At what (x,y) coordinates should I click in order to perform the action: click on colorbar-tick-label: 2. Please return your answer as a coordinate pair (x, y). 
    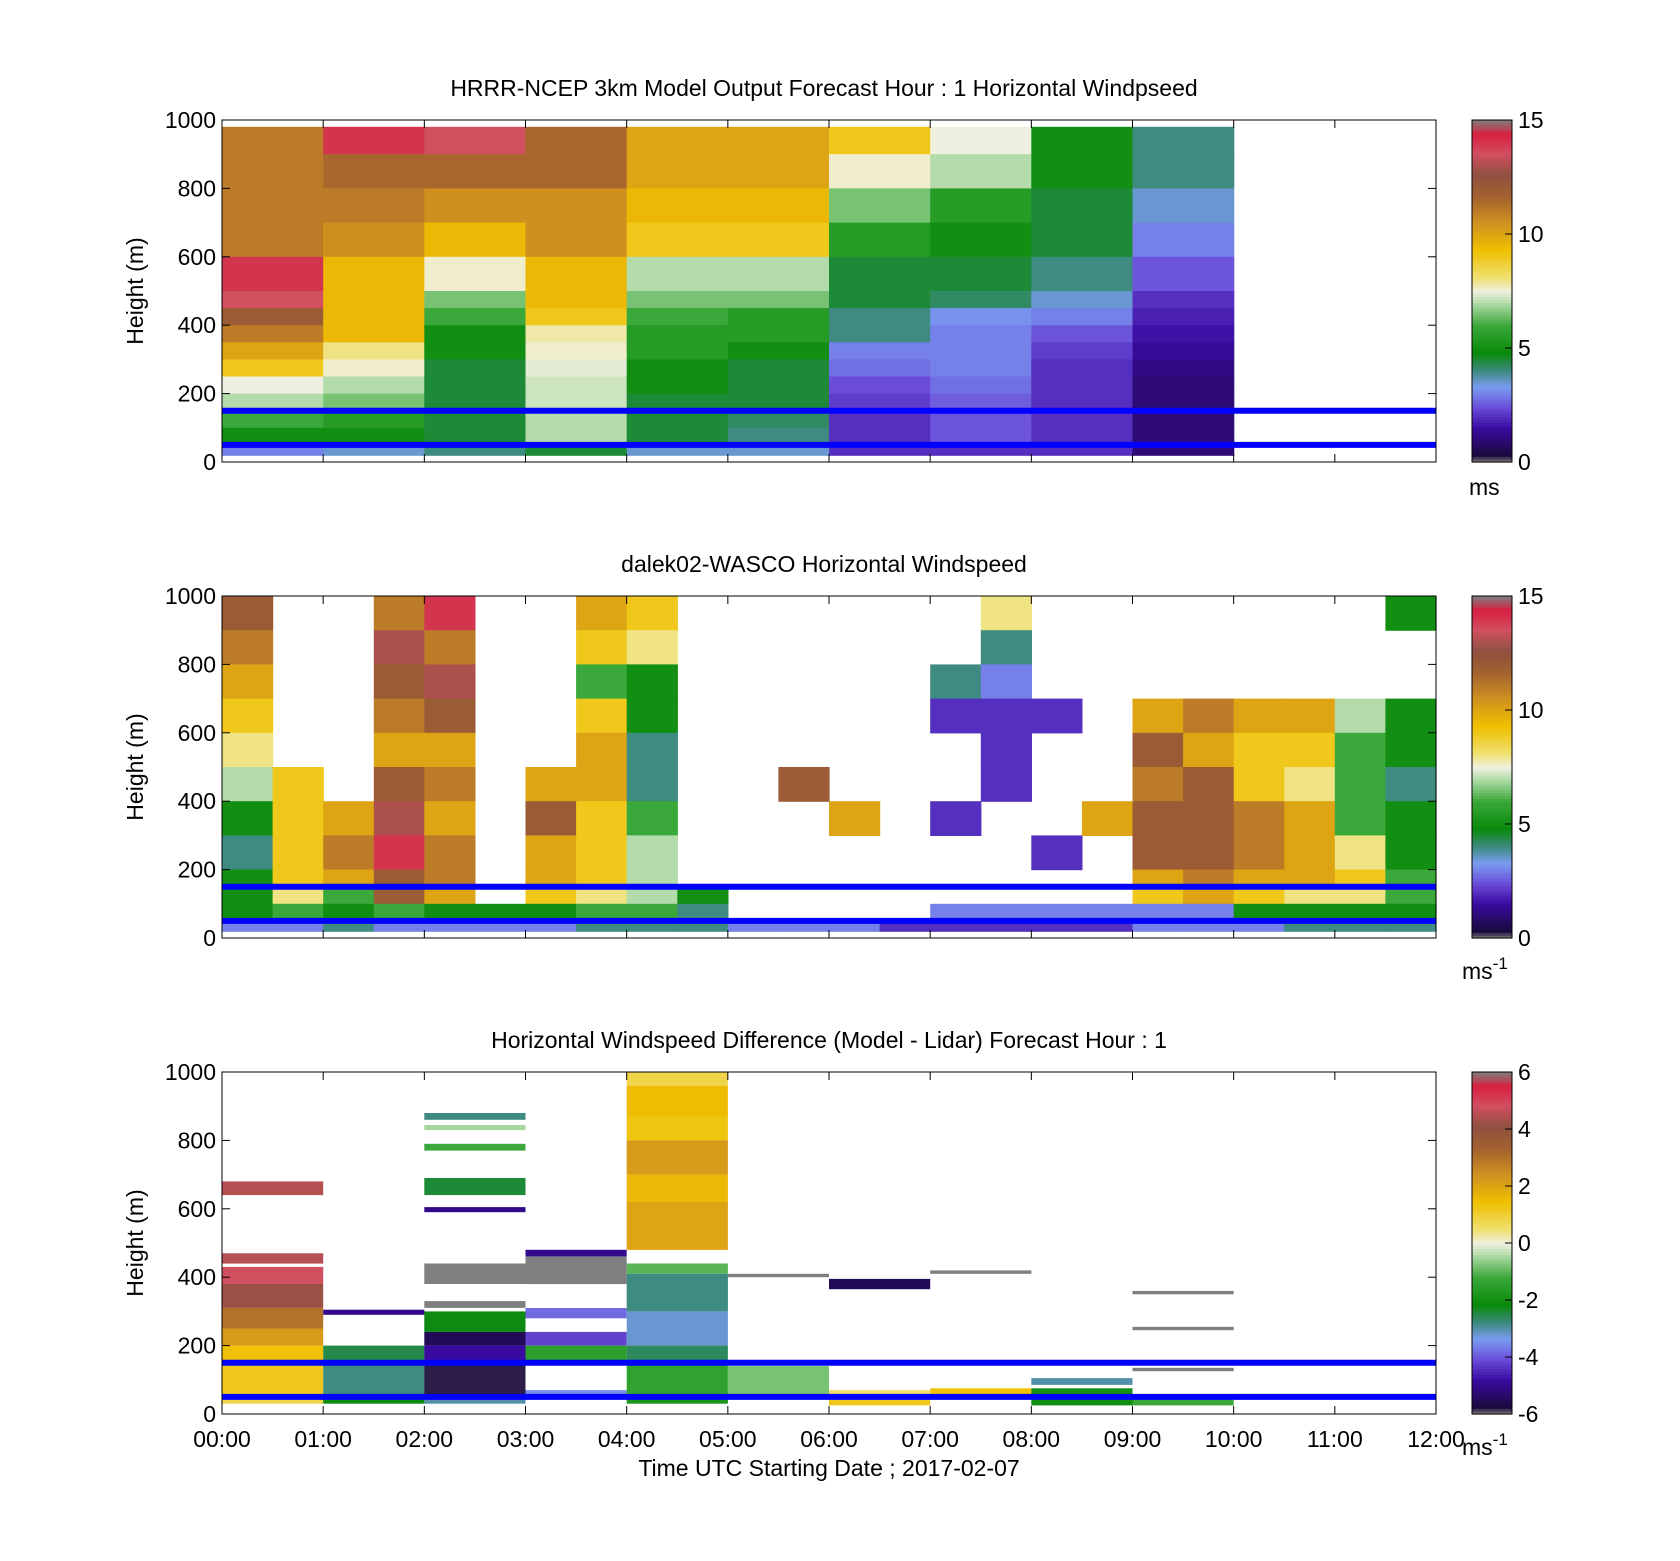
    Looking at the image, I should click on (1524, 1186).